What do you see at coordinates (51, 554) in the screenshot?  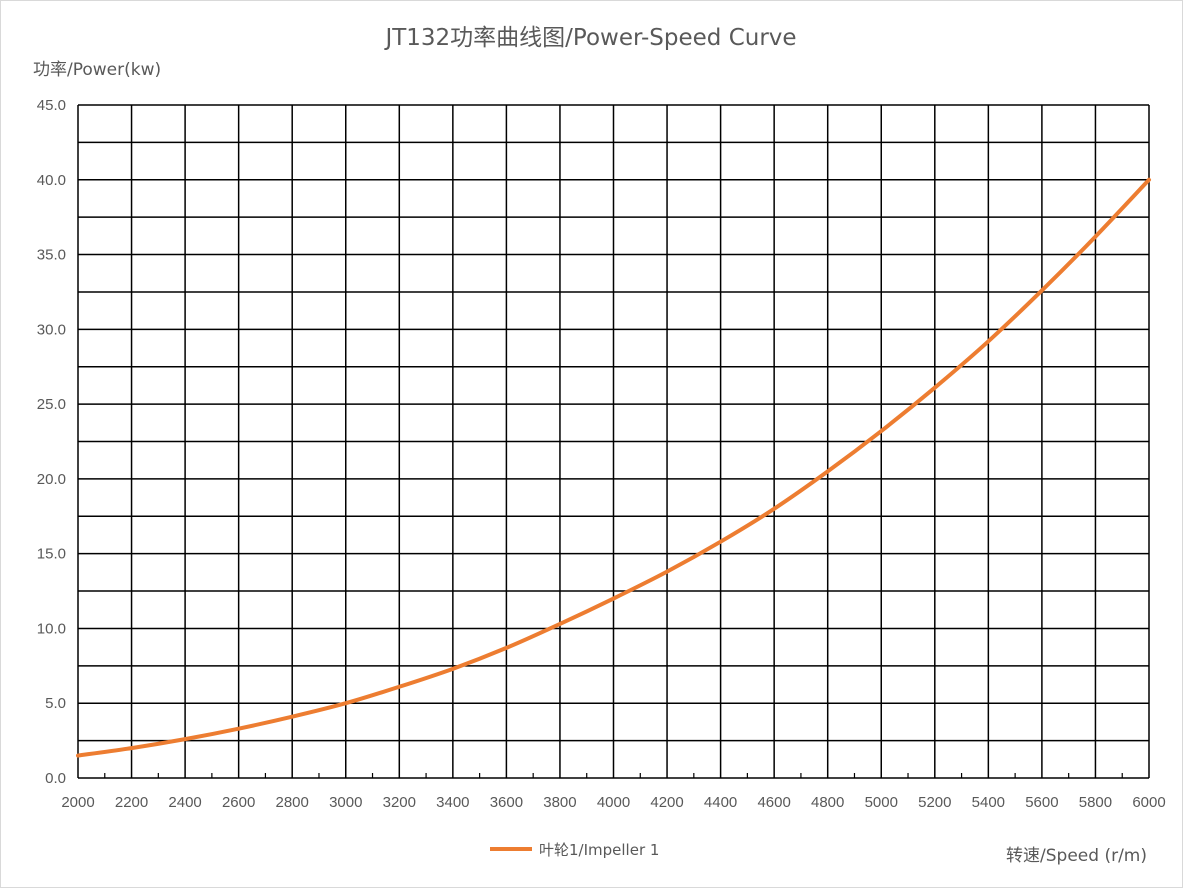 I see `y-tick-label: 15.0` at bounding box center [51, 554].